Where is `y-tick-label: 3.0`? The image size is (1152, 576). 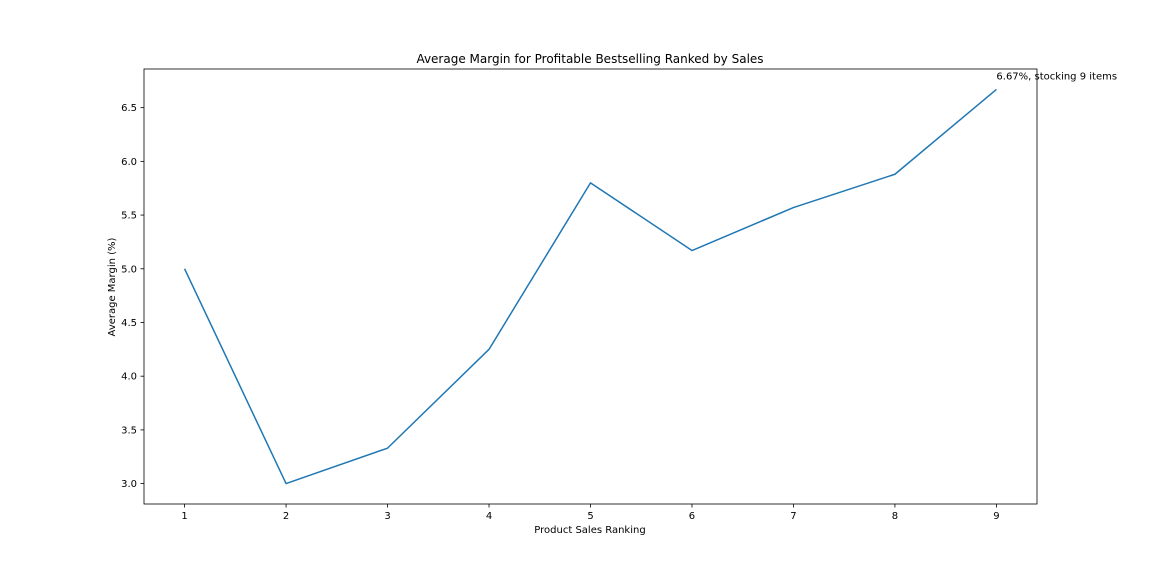 y-tick-label: 3.0 is located at coordinates (129, 484).